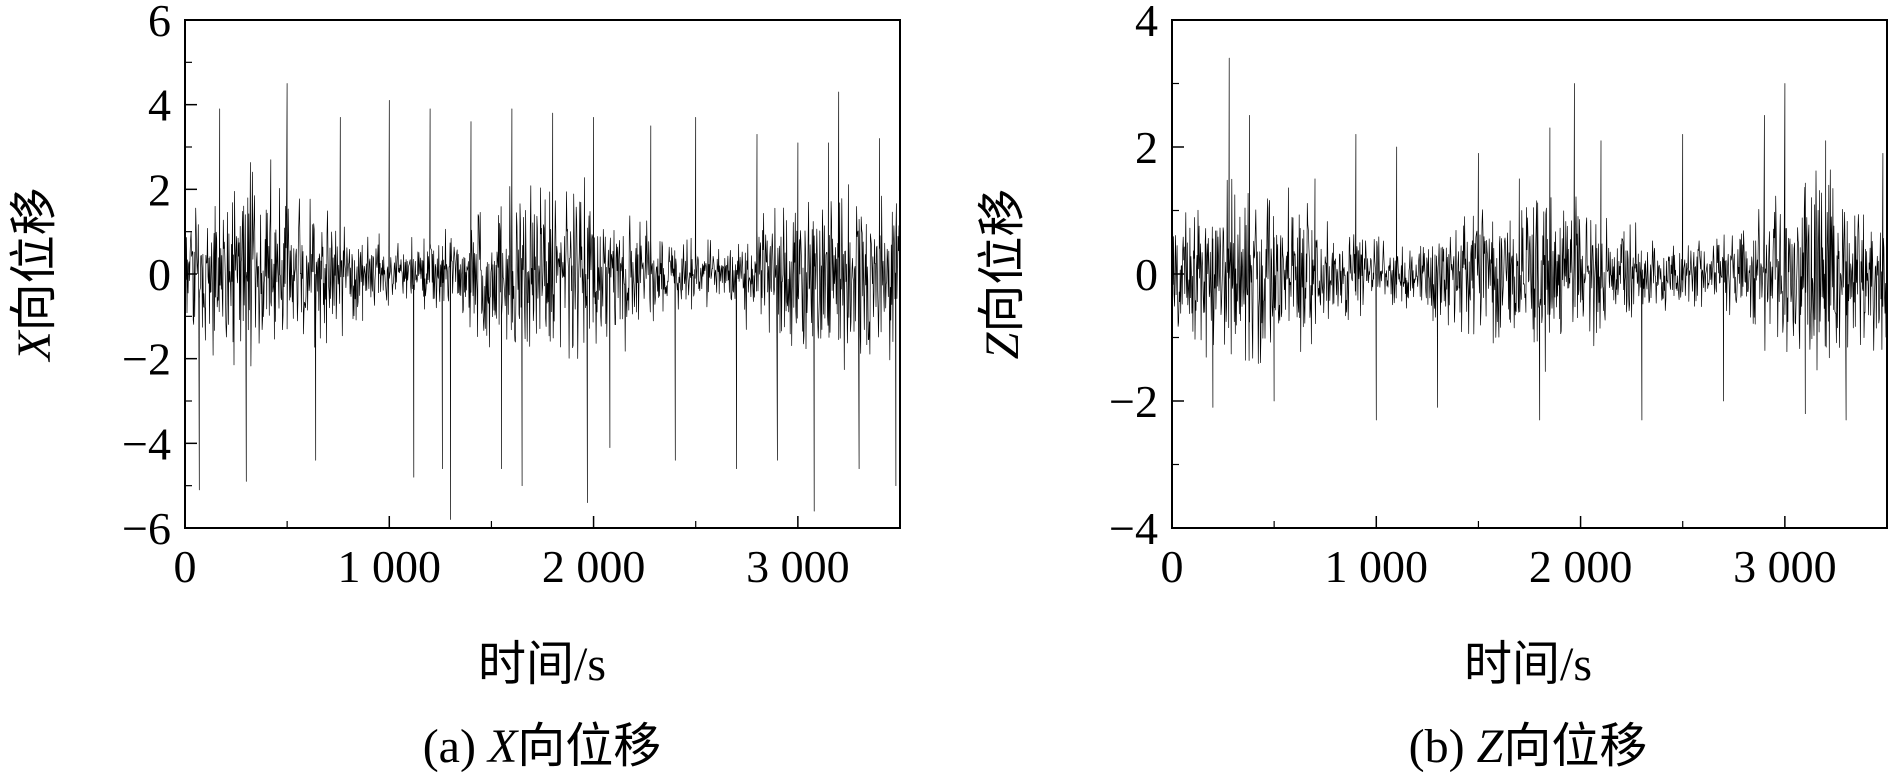 The image size is (1890, 780). What do you see at coordinates (1146, 23) in the screenshot?
I see `panel-b-y-tick-label: 4` at bounding box center [1146, 23].